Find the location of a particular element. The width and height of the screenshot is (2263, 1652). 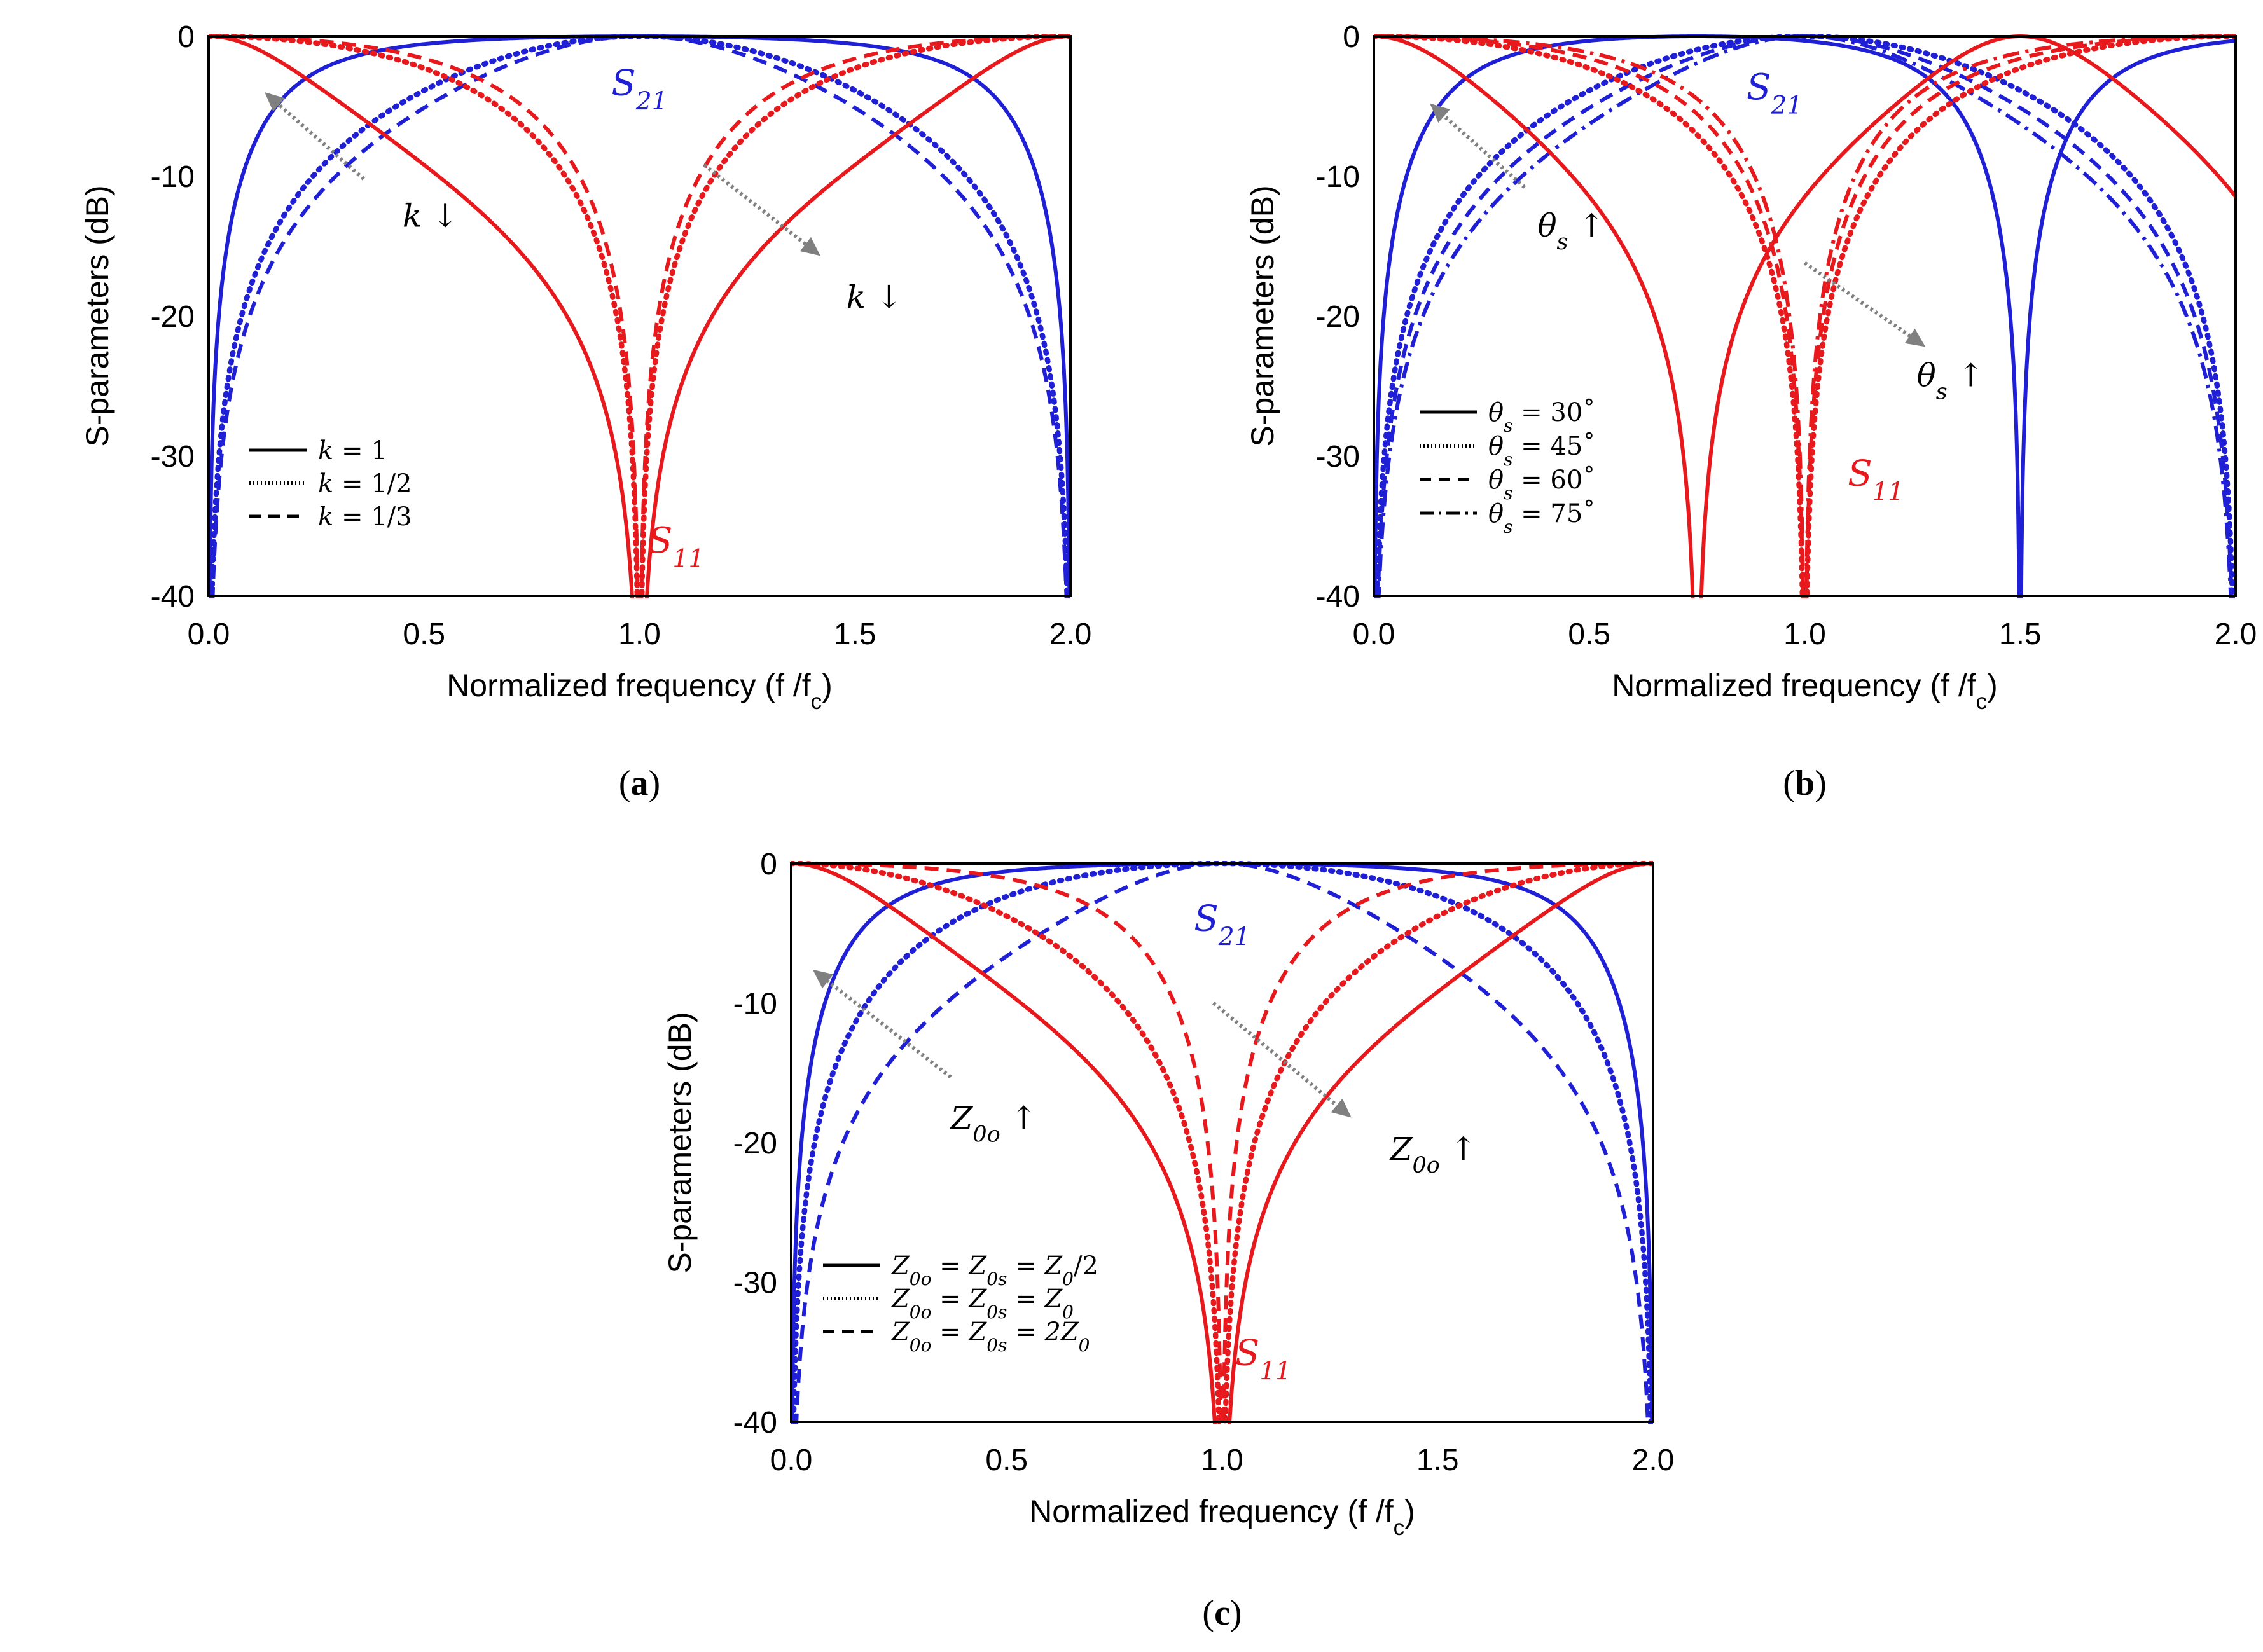

legend-a: k = 1 k = 1/2k = 1/3 is located at coordinates (330, 484).